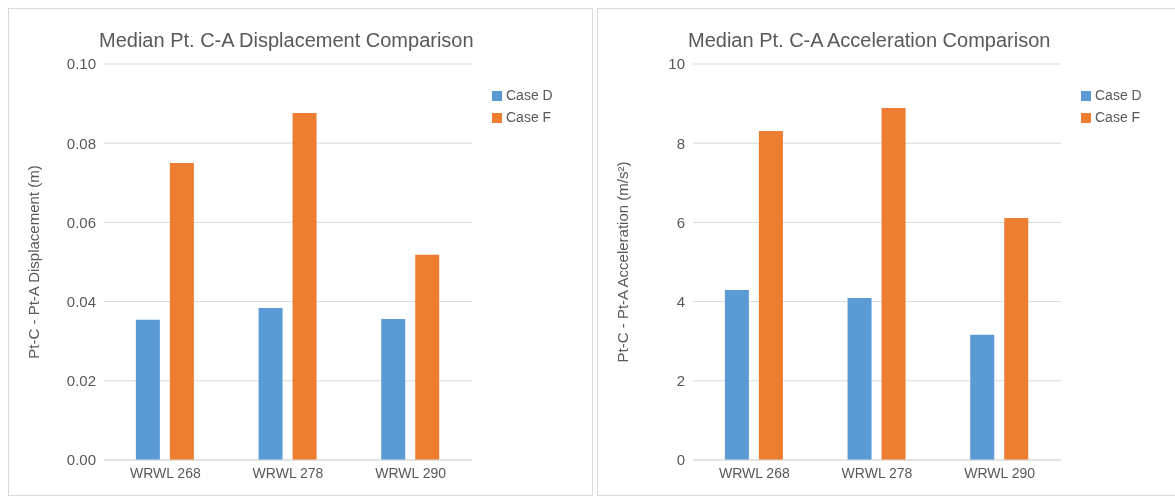 This screenshot has height=499, width=1175. Describe the element at coordinates (81, 222) in the screenshot. I see `y-tick-label: 0.06` at that location.